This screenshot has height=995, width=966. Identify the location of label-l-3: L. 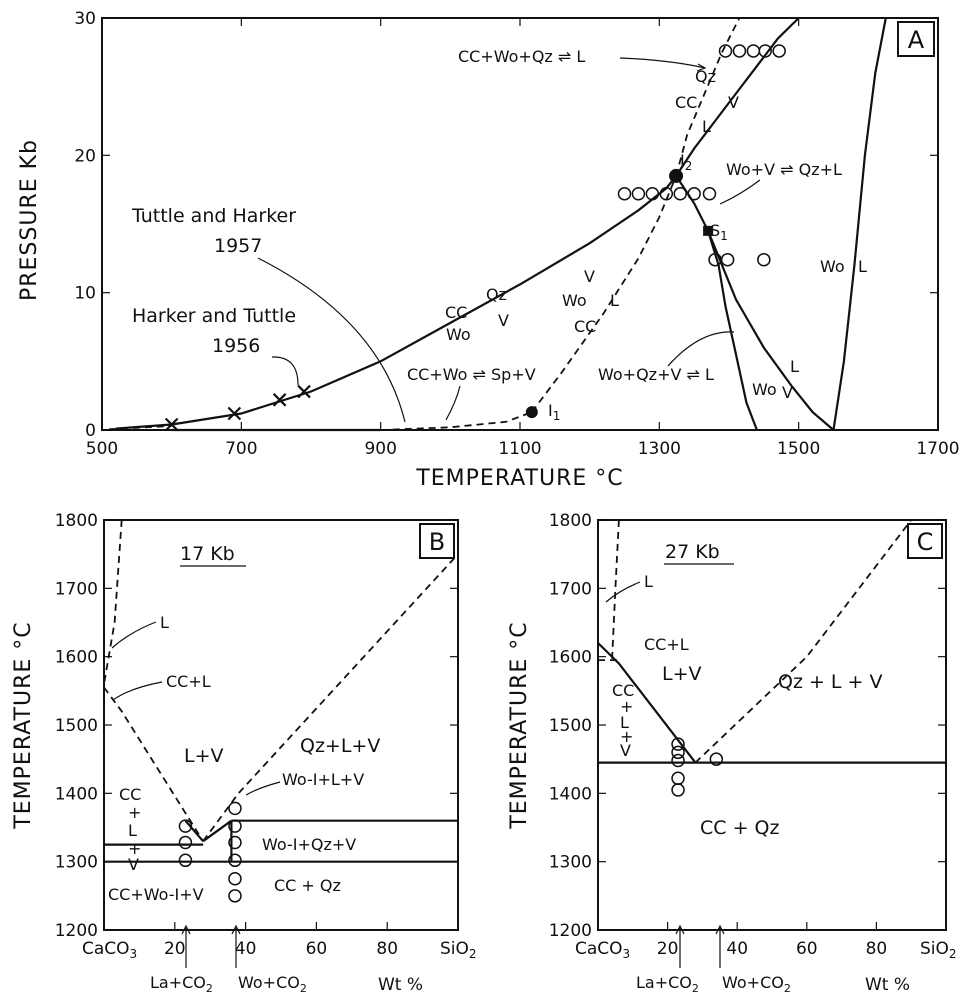
(706, 126).